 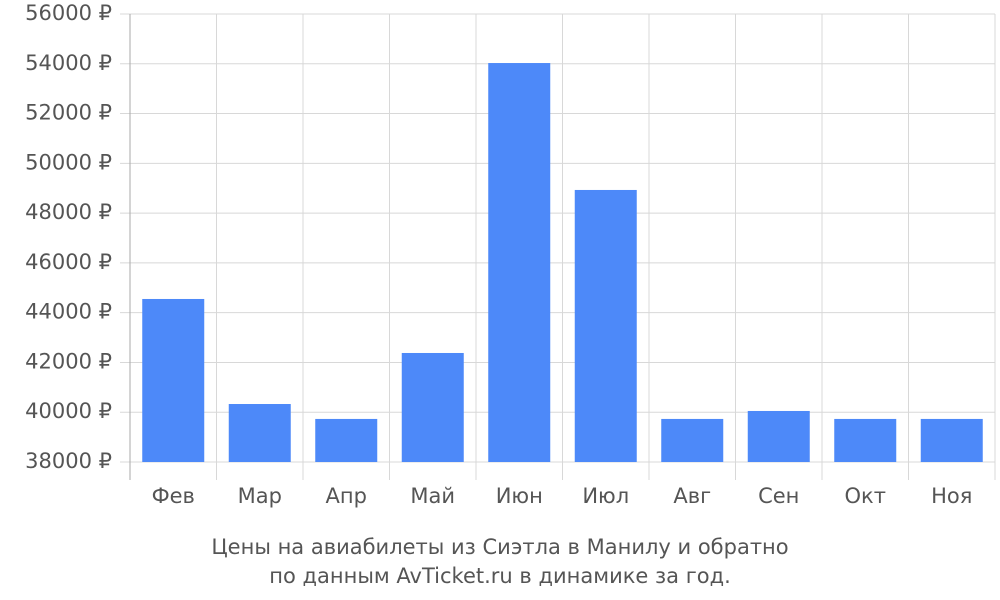 I want to click on x-tick-label: Авг, so click(x=692, y=496).